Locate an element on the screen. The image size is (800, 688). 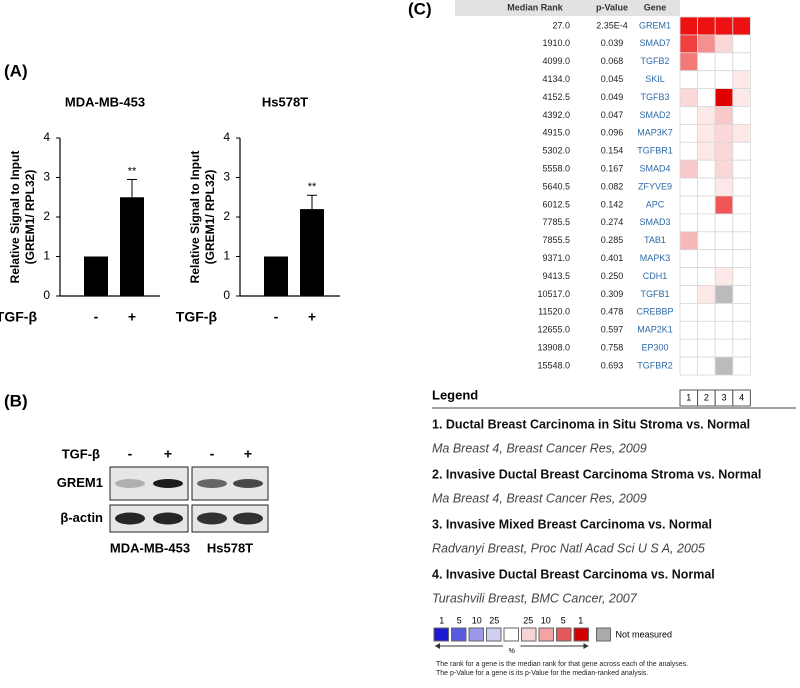
p-value: 0.096 is located at coordinates (612, 133).